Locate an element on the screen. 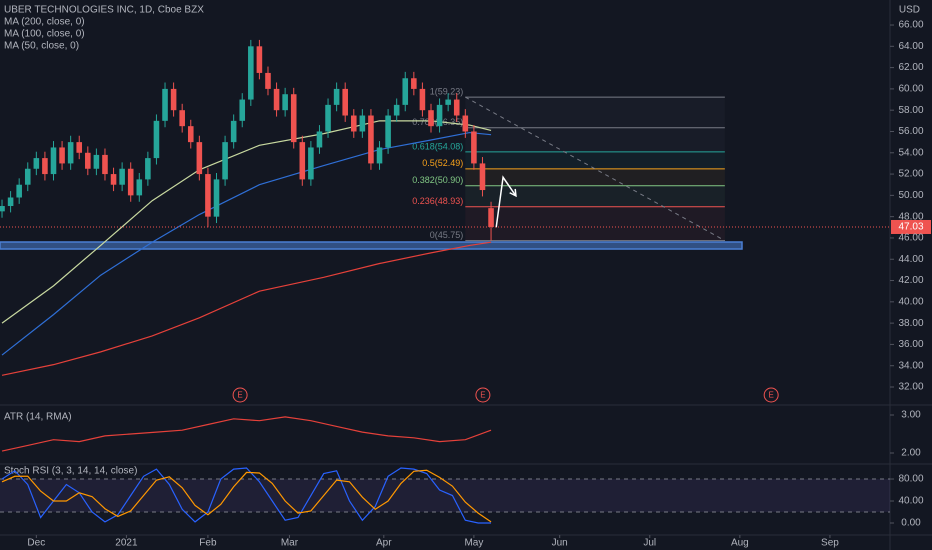 The height and width of the screenshot is (550, 932). trend-line is located at coordinates (595, 169).